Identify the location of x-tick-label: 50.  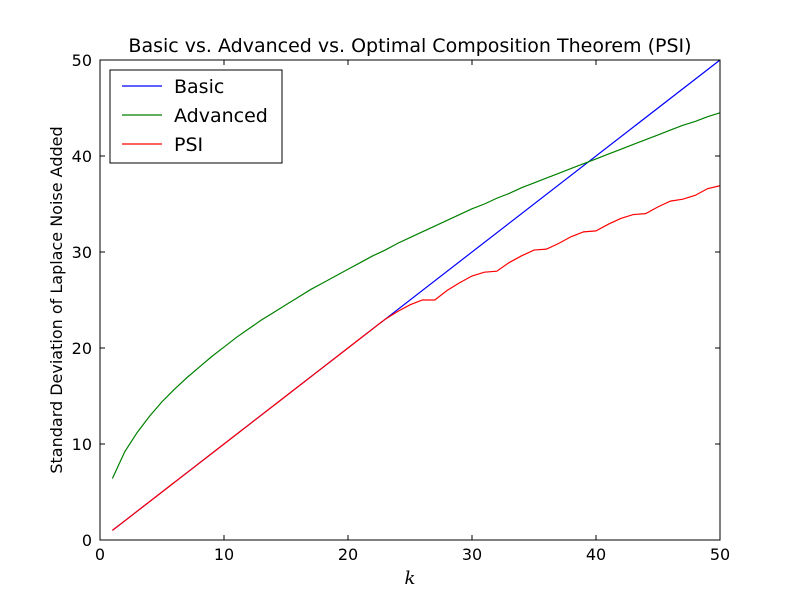
(720, 554).